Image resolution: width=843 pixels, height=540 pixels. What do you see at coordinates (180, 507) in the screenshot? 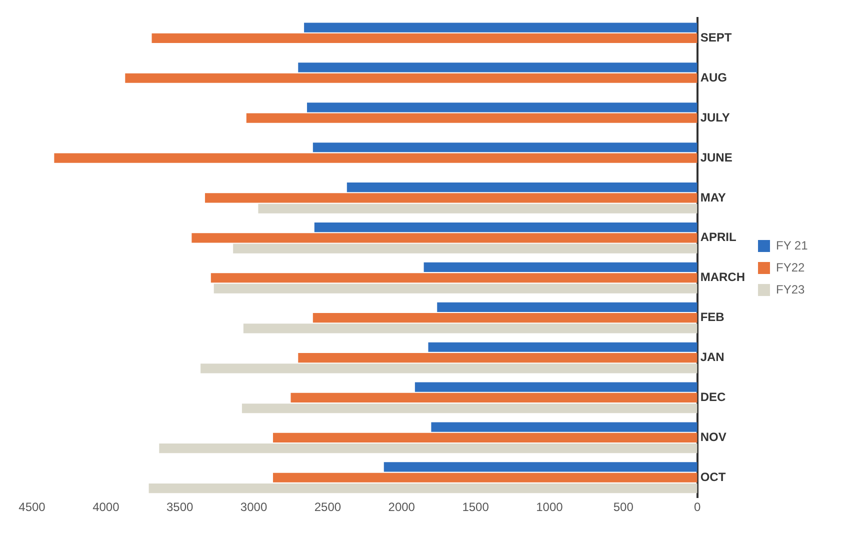
I see `x-tick-label: 3500` at bounding box center [180, 507].